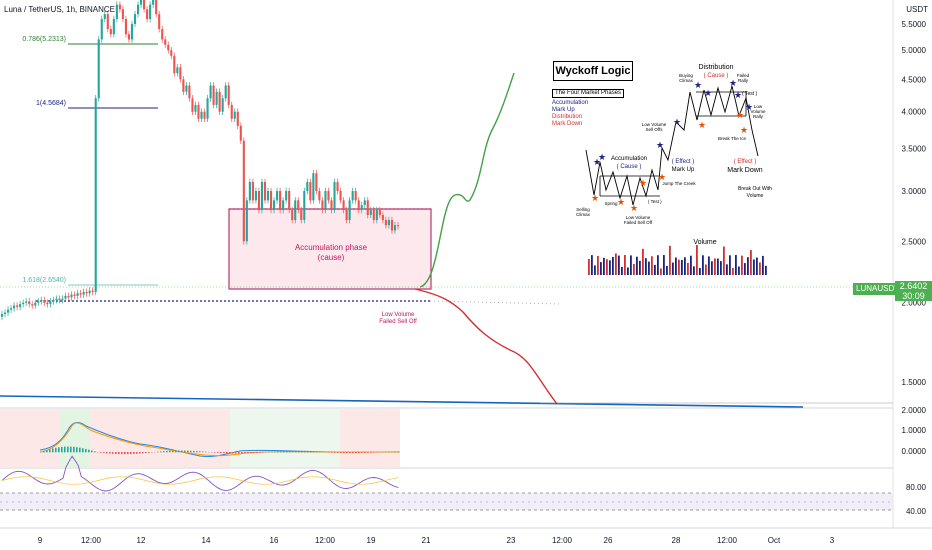 The image size is (932, 550). I want to click on time-tick-label: 19, so click(371, 540).